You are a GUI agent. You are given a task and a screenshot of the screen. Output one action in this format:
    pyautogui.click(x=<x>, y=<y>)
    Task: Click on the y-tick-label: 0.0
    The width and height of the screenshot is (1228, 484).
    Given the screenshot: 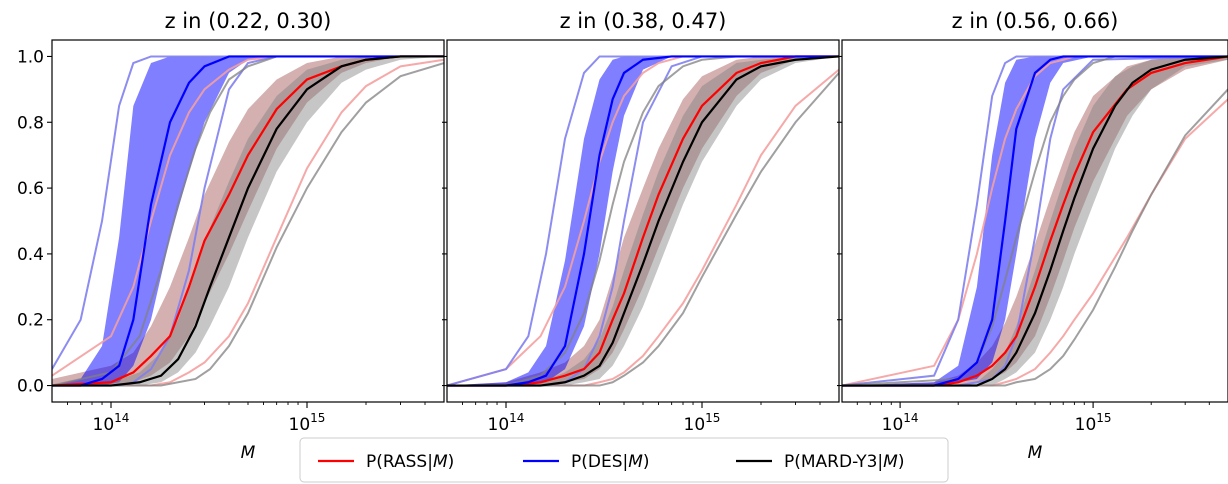 What is the action you would take?
    pyautogui.click(x=30, y=387)
    